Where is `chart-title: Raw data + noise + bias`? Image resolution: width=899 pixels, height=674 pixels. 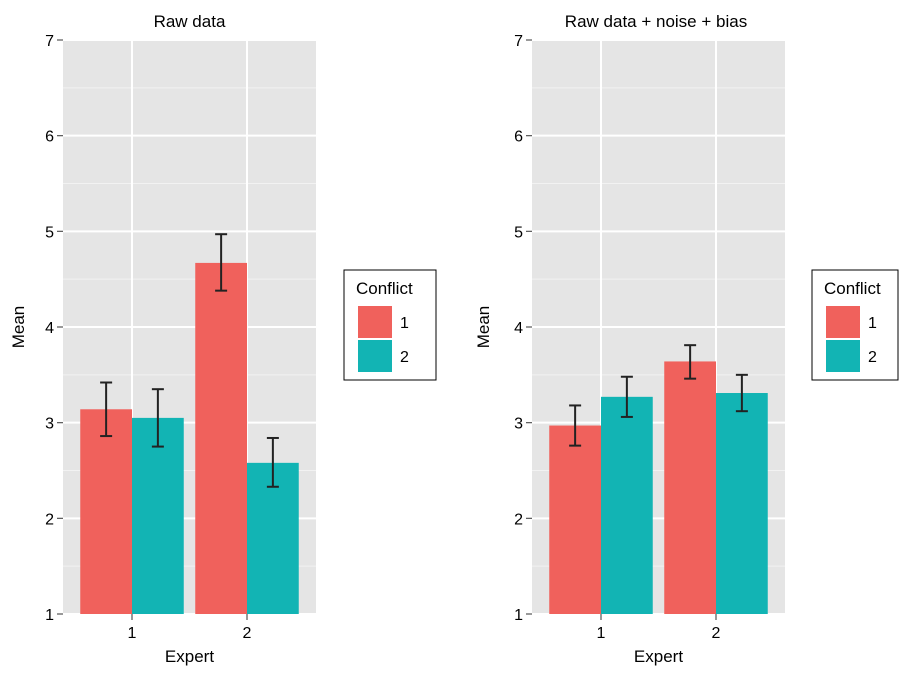 chart-title: Raw data + noise + bias is located at coordinates (656, 21).